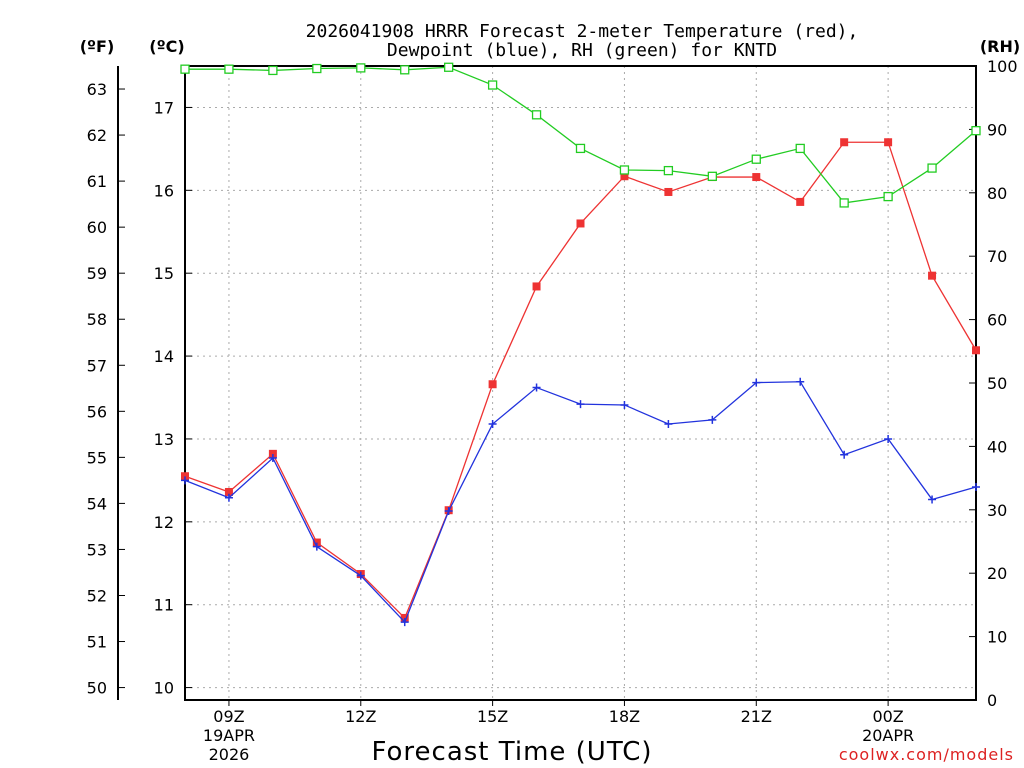 The image size is (1024, 768). Describe the element at coordinates (1002, 66) in the screenshot. I see `rh-tick-label: 100` at that location.